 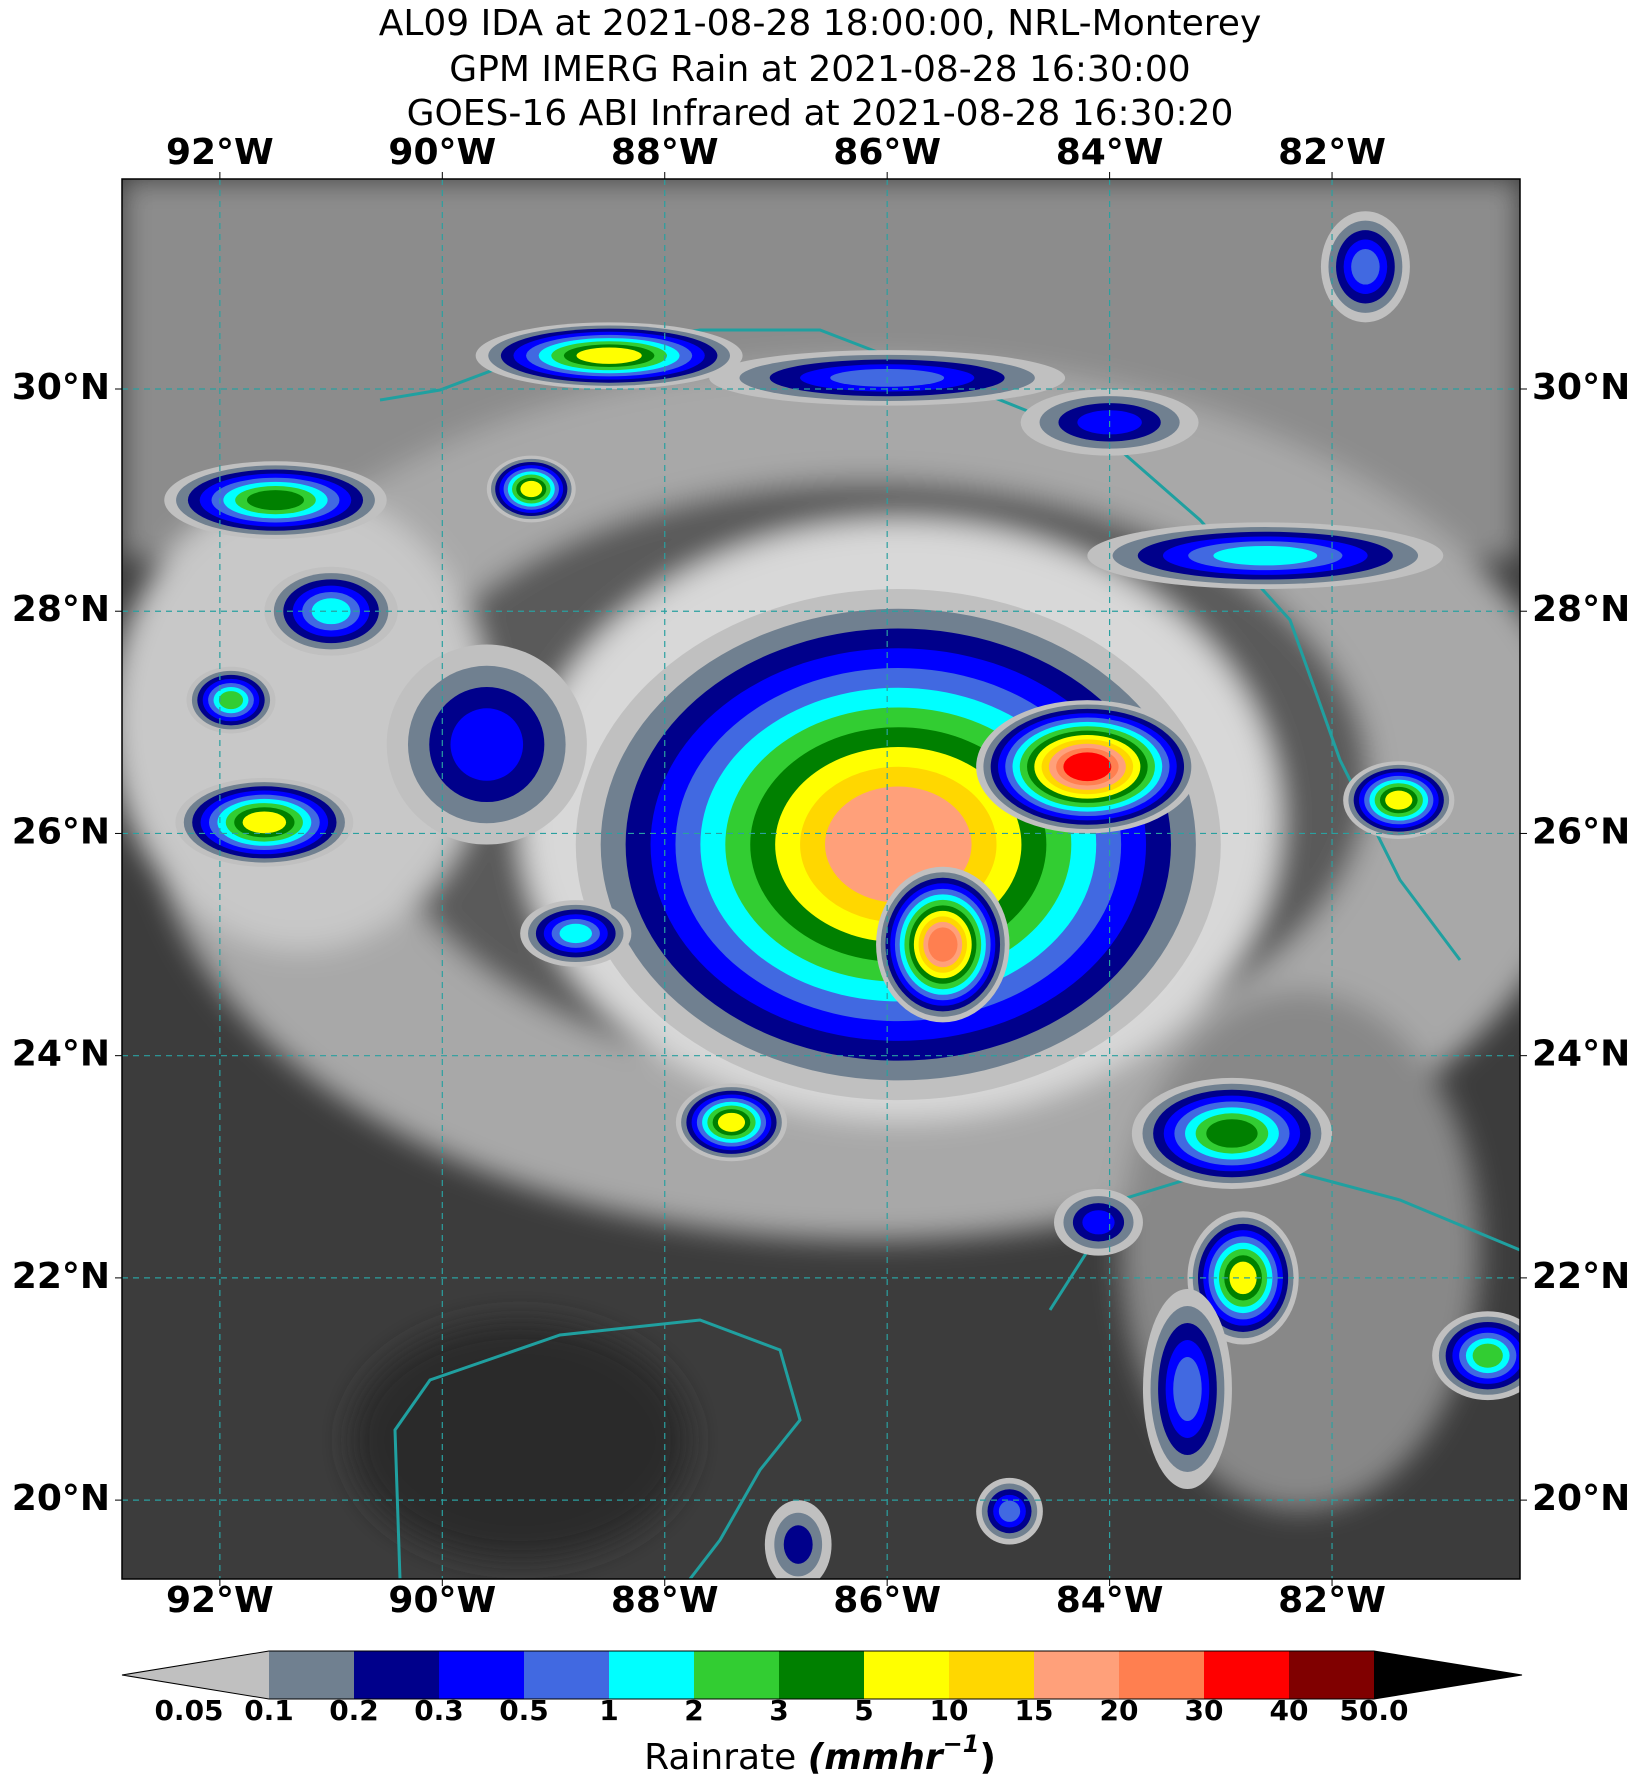 I want to click on colorbar-outline, so click(x=822, y=1675).